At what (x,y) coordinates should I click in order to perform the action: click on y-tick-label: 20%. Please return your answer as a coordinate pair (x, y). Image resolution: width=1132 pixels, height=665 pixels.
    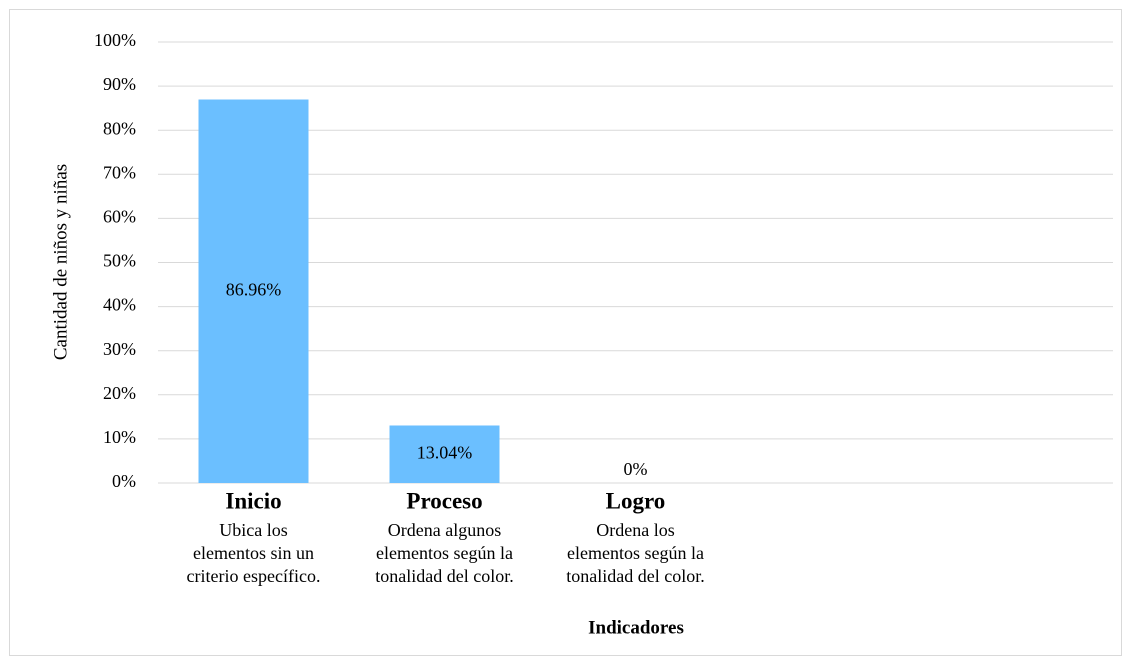
    Looking at the image, I should click on (119, 393).